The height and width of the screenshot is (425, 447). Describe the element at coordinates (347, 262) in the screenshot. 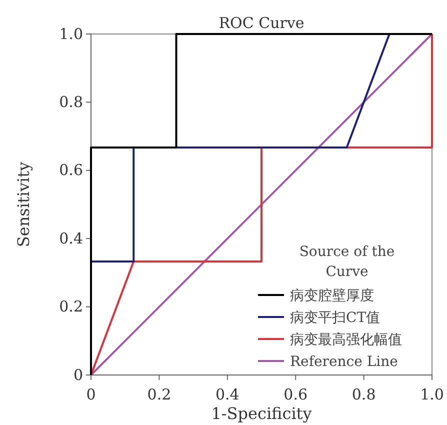

I see `legend-title: Source of the Curve` at that location.